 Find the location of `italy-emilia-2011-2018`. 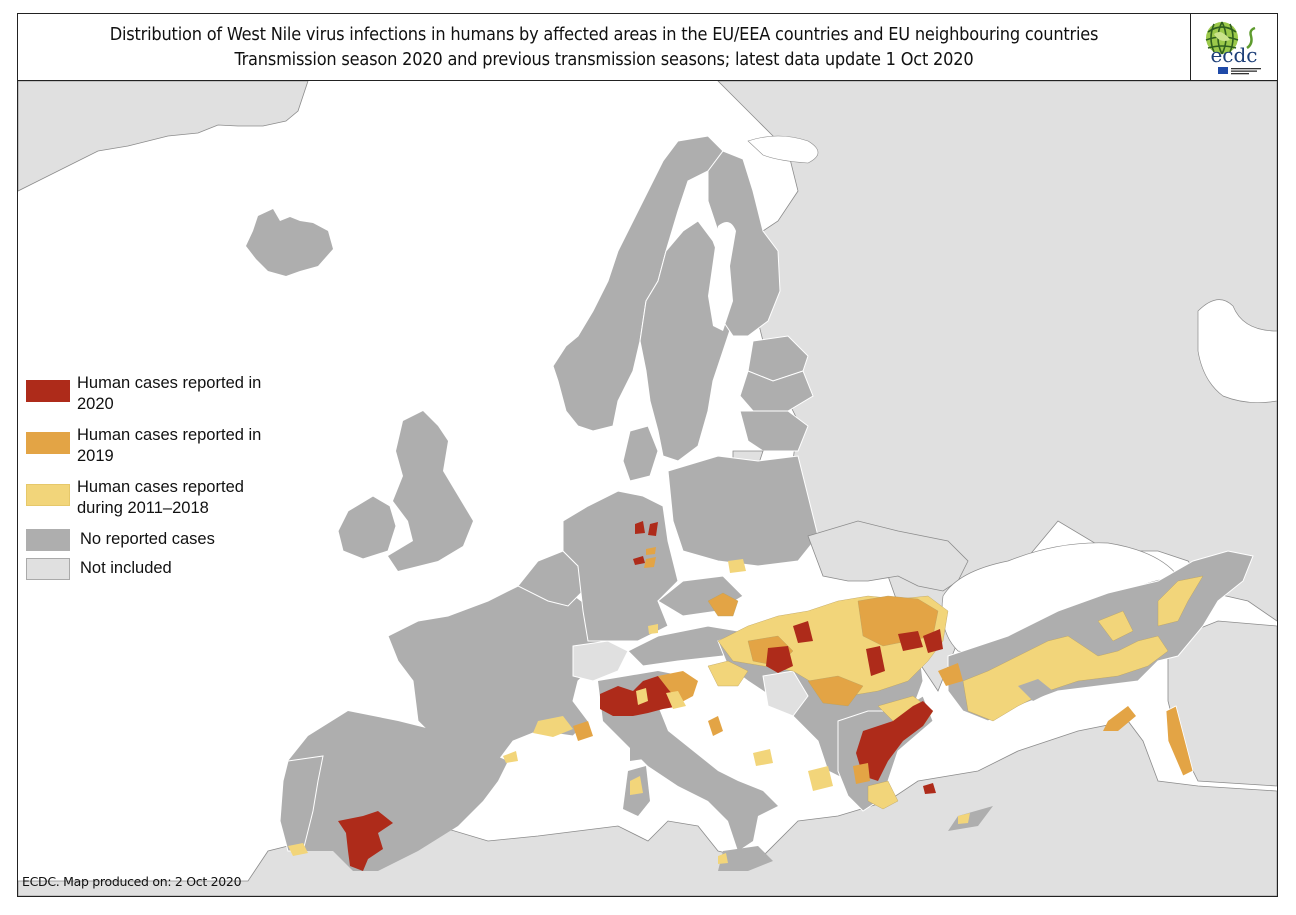

italy-emilia-2011-2018 is located at coordinates (676, 700).